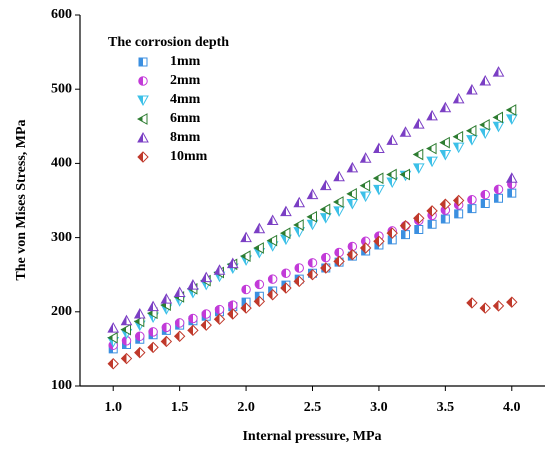  What do you see at coordinates (61, 88) in the screenshot?
I see `y-tick-label: 500` at bounding box center [61, 88].